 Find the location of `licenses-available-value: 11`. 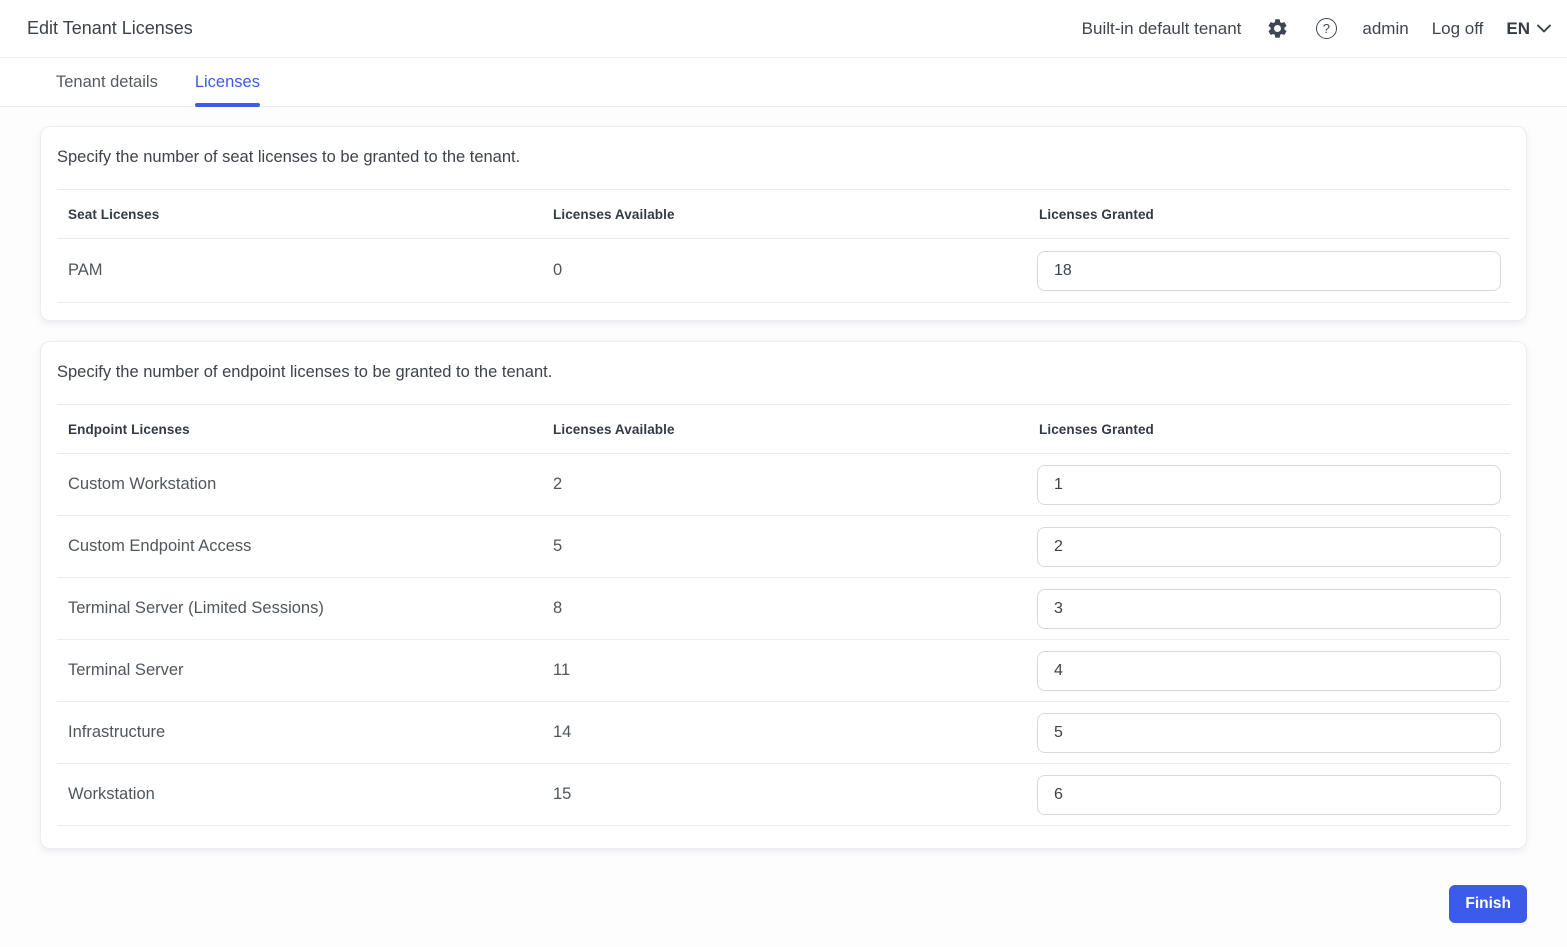

licenses-available-value: 11 is located at coordinates (562, 670).